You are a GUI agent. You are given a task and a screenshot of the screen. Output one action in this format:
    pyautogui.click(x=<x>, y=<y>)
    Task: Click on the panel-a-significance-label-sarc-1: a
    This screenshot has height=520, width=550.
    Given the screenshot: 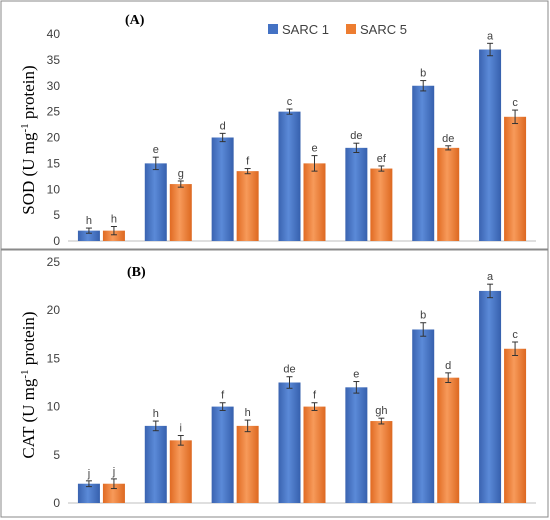 What is the action you would take?
    pyautogui.click(x=490, y=36)
    